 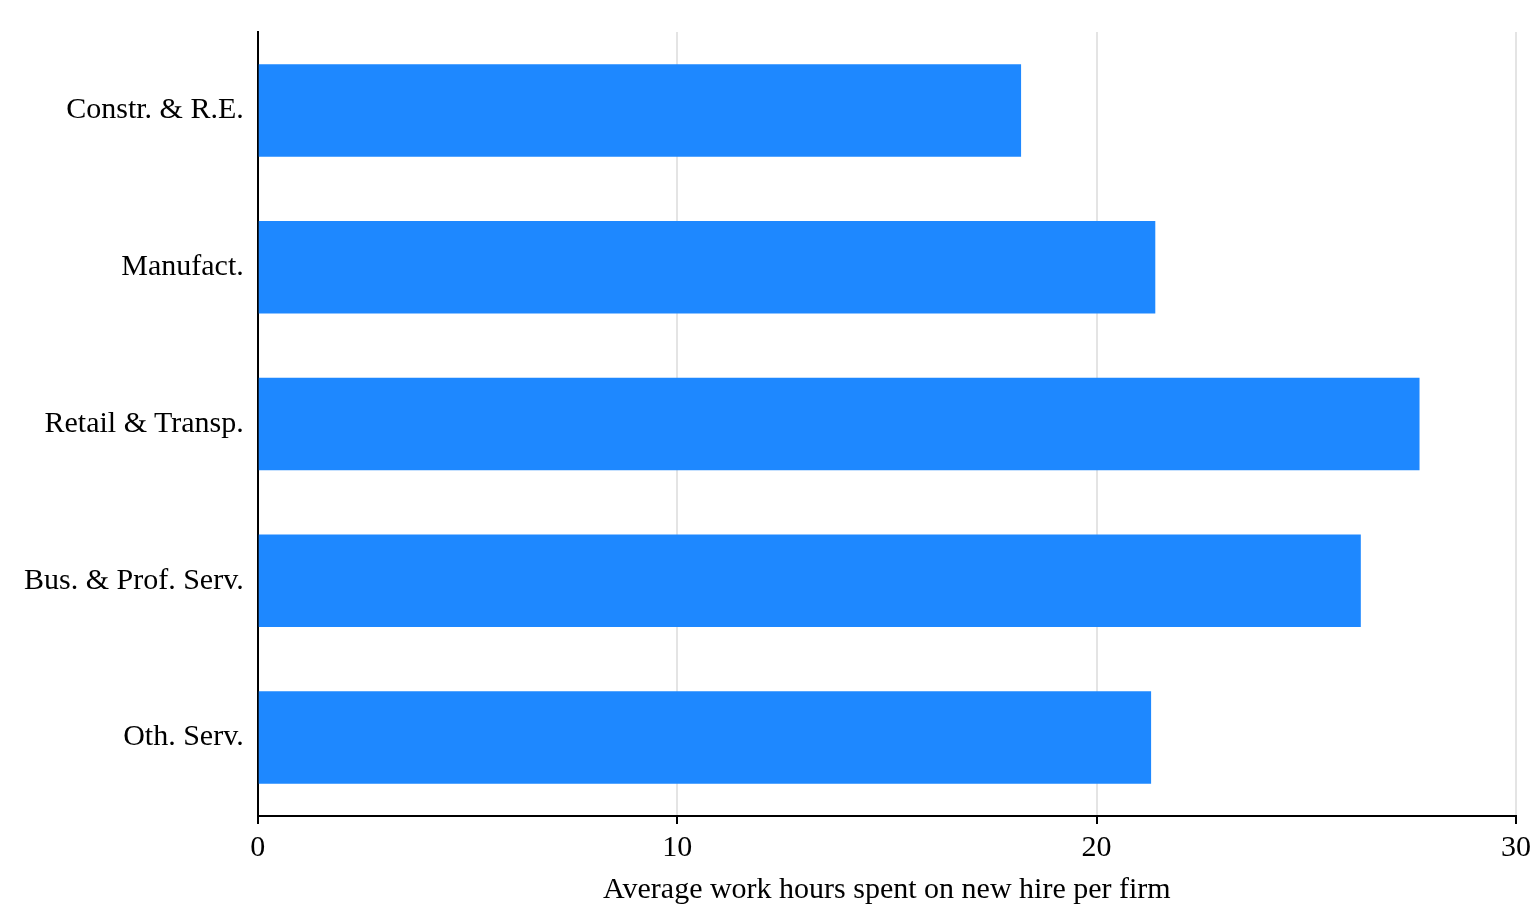 What do you see at coordinates (677, 845) in the screenshot?
I see `x-tick-label: 10` at bounding box center [677, 845].